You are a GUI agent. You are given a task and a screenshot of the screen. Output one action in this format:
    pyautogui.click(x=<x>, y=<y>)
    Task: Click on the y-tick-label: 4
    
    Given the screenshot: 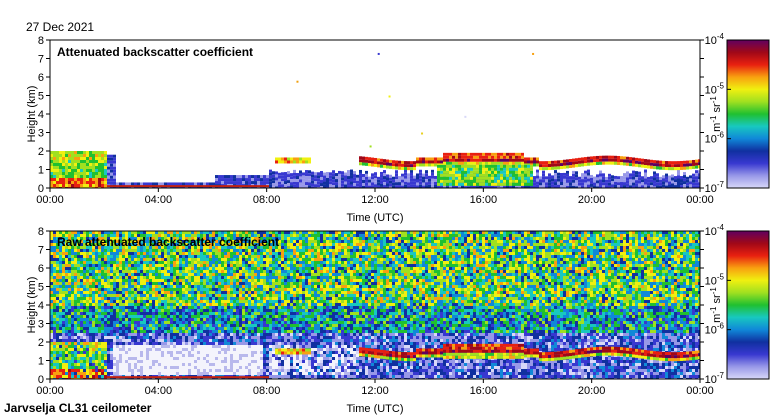 What is the action you would take?
    pyautogui.click(x=41, y=115)
    